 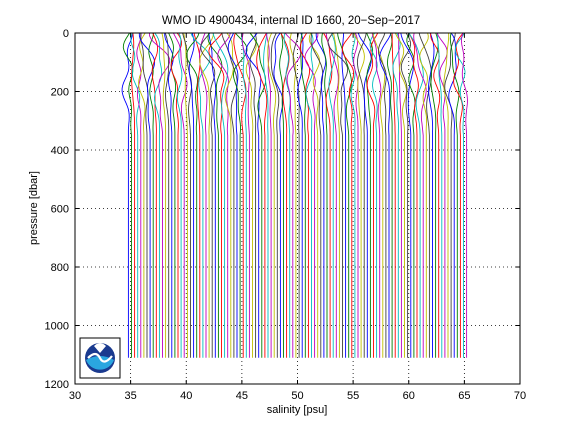 What do you see at coordinates (464, 396) in the screenshot?
I see `x-tick-label: 65` at bounding box center [464, 396].